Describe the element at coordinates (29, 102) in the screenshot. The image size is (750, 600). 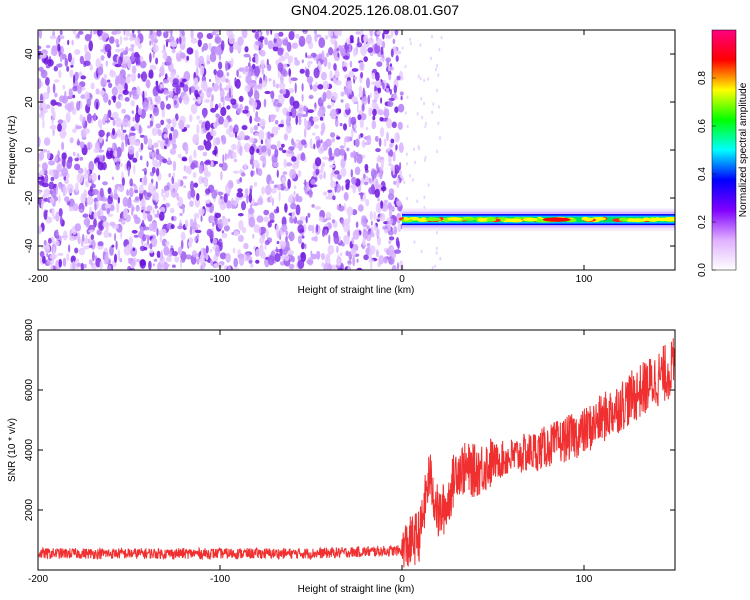
I see `y-tick-label: 20` at that location.